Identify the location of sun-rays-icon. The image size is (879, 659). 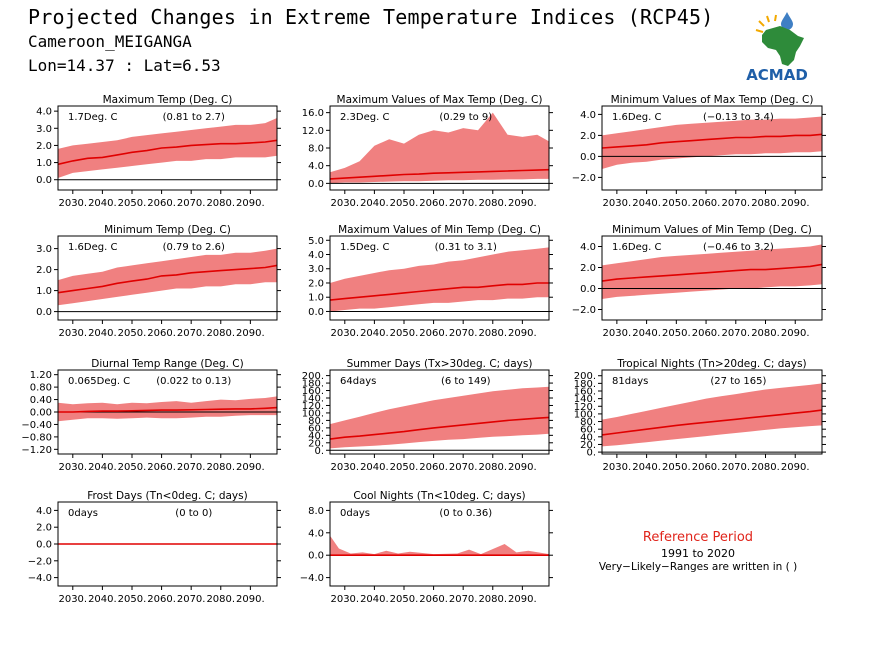
(766, 23).